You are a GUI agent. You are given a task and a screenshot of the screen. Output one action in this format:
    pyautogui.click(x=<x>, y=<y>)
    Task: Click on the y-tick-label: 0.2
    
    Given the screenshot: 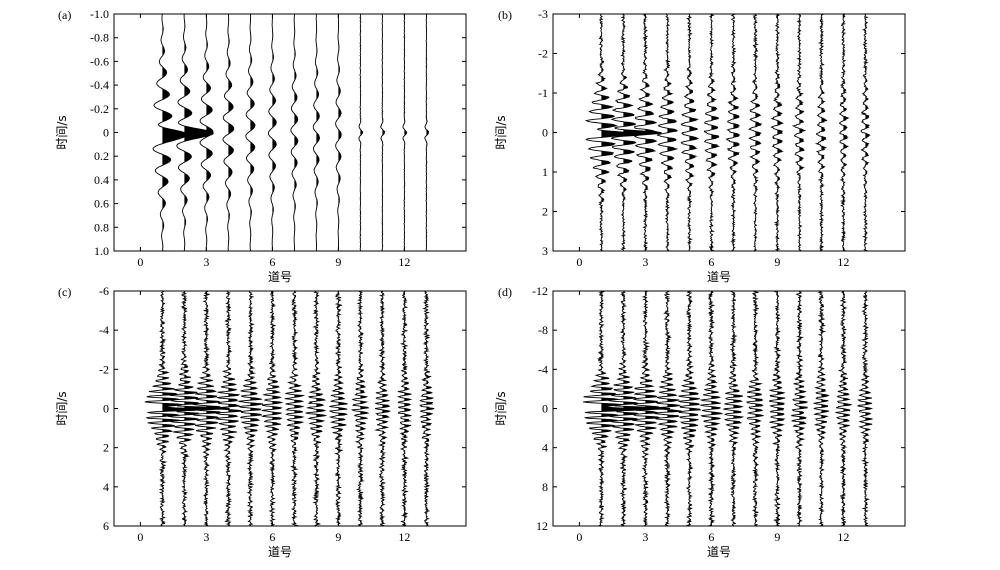 What is the action you would take?
    pyautogui.click(x=101, y=156)
    